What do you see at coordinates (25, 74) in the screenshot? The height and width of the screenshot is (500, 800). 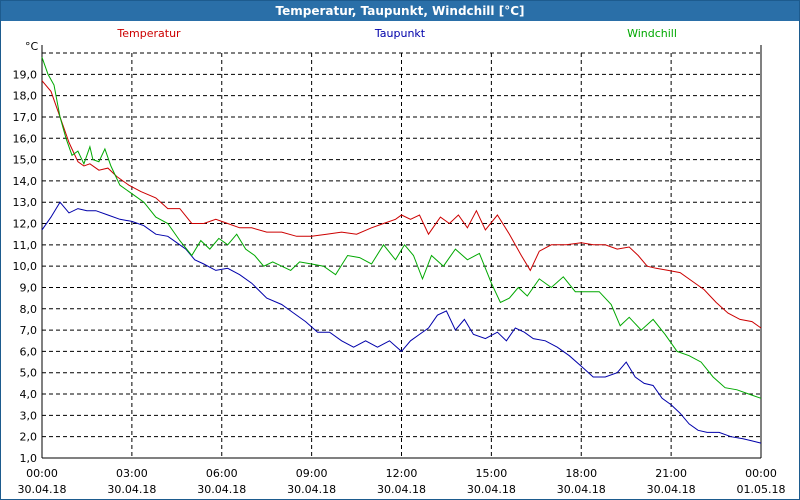 I see `y-tick-label: 19,0` at bounding box center [25, 74].